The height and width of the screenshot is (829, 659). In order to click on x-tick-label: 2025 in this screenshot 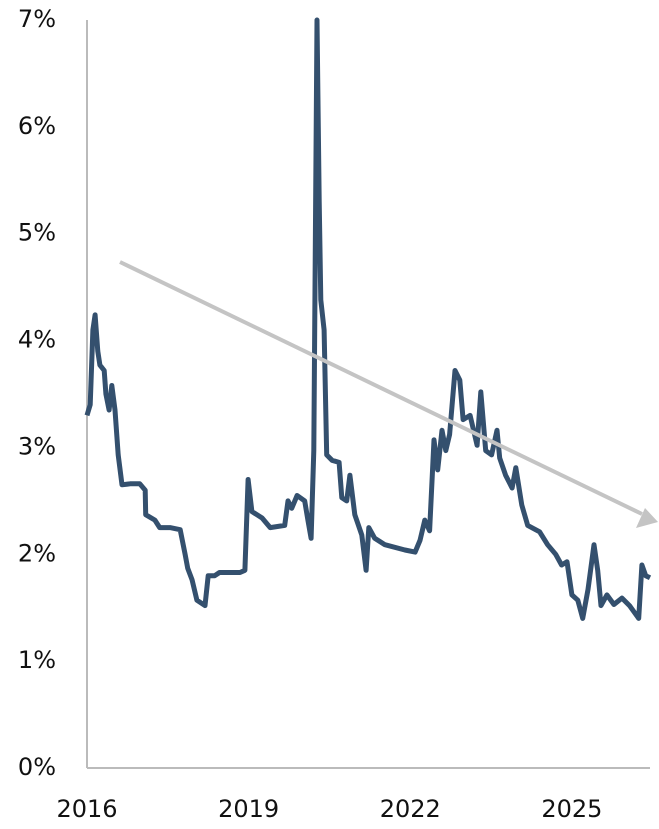, I will do `click(571, 809)`.